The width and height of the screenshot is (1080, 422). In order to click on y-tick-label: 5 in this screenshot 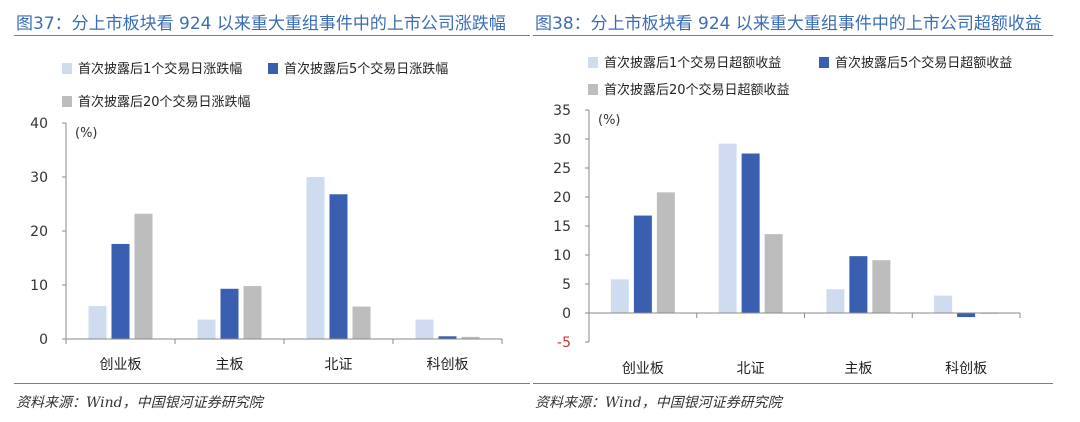, I will do `click(566, 285)`.